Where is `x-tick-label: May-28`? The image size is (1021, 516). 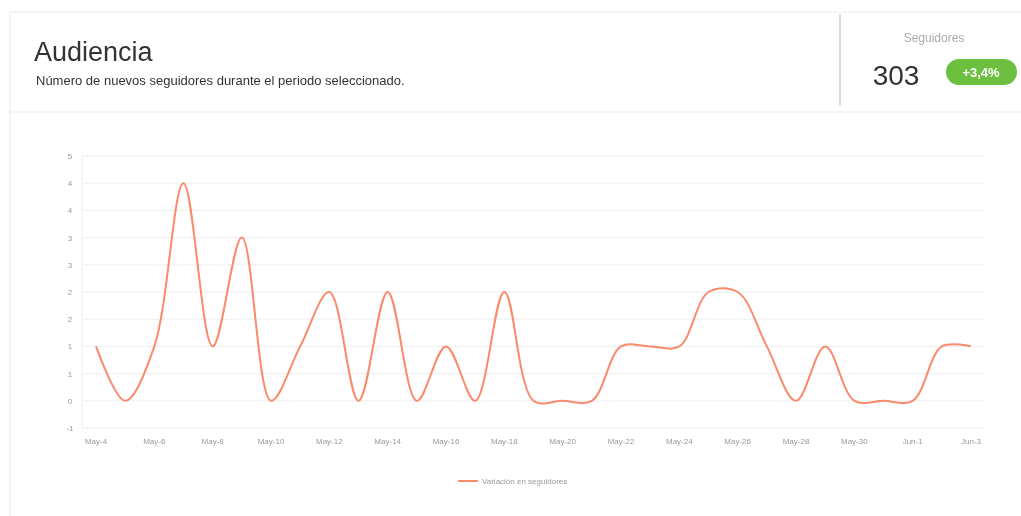 x-tick-label: May-28 is located at coordinates (796, 441).